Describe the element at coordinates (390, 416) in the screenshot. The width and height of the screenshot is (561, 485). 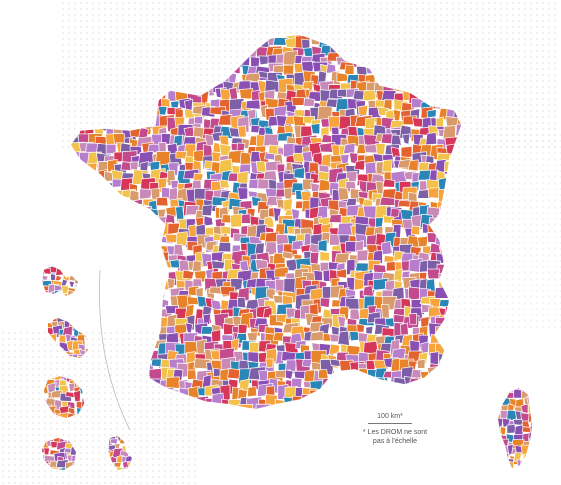
I see `scale-label: 100 km*` at that location.